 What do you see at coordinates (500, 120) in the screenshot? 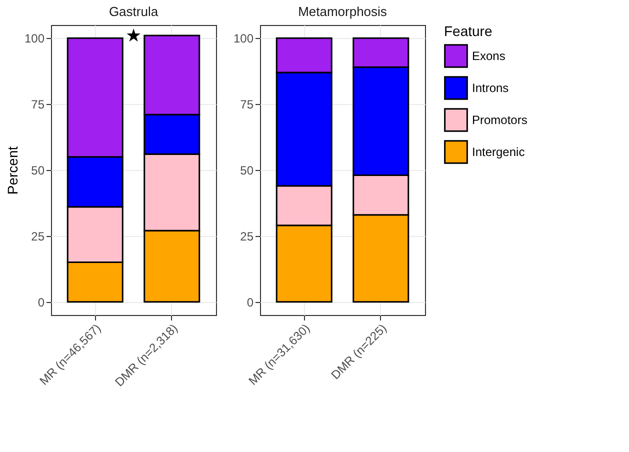
I see `legend-label: Promotors` at bounding box center [500, 120].